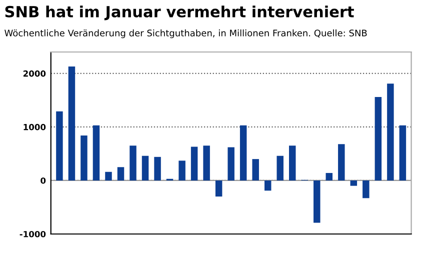 The width and height of the screenshot is (424, 260). Describe the element at coordinates (35, 127) in the screenshot. I see `y-tick-label: 1000` at that location.